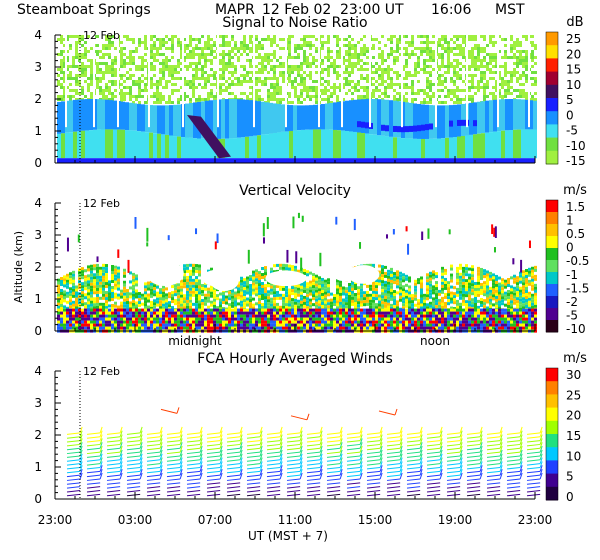  I want to click on colorbar-label: 1.5, so click(575, 207).